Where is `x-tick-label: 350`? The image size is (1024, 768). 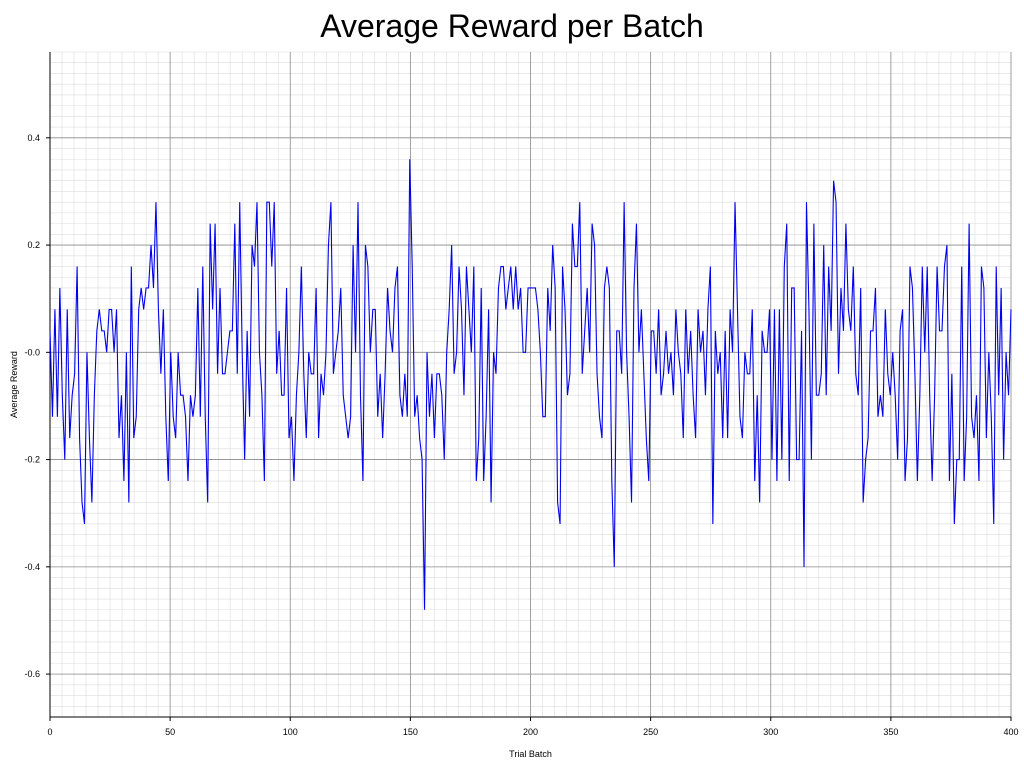
x-tick-label: 350 is located at coordinates (890, 732).